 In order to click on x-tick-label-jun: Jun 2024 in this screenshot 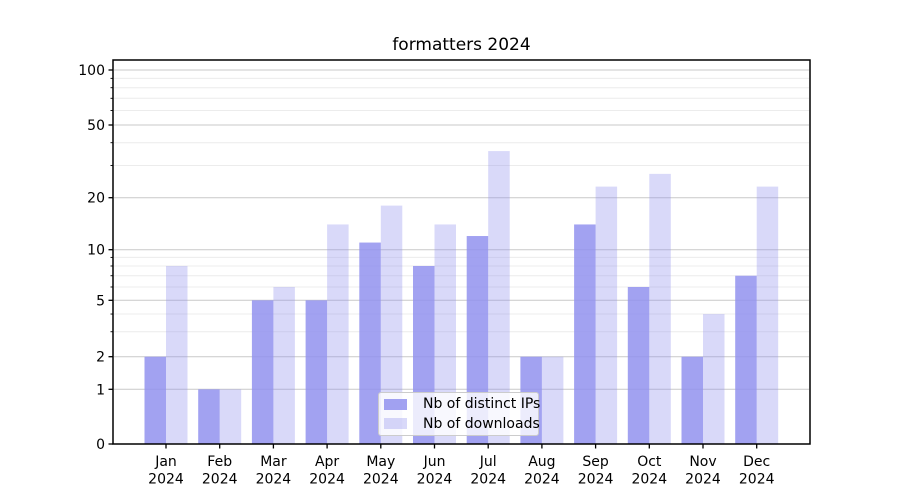, I will do `click(435, 471)`.